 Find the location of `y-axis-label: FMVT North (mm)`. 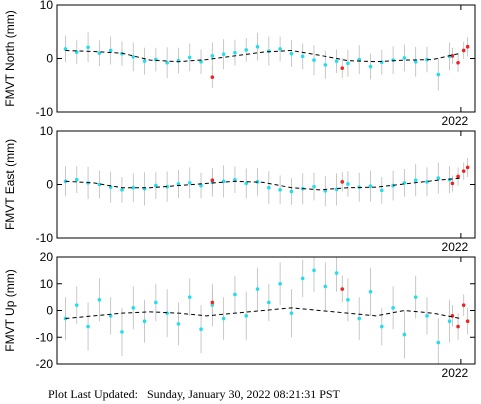

y-axis-label: FMVT North (mm) is located at coordinates (10, 58).